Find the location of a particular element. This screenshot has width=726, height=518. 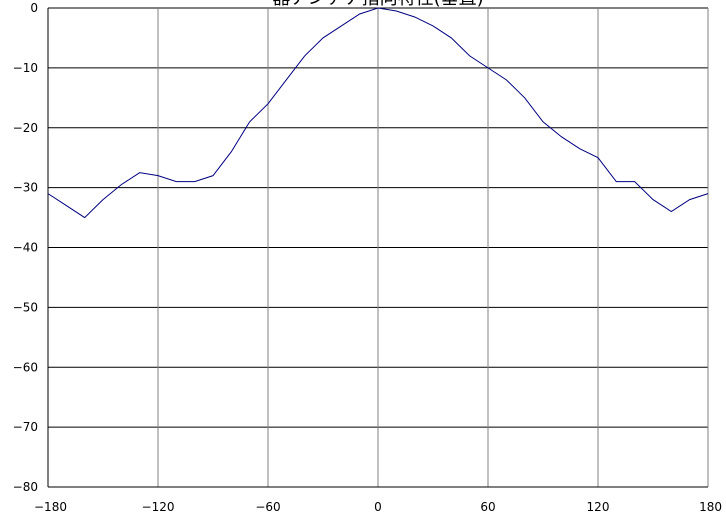

y-tick-label: 0 is located at coordinates (34, 8).